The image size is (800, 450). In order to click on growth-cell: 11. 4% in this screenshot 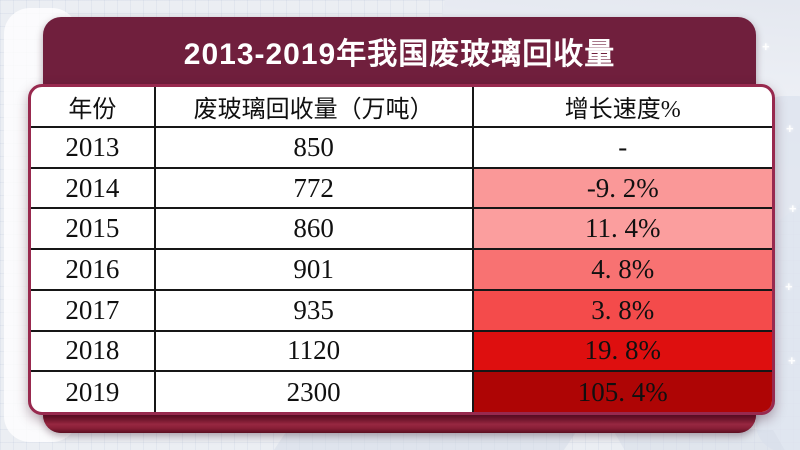, I will do `click(621, 229)`.